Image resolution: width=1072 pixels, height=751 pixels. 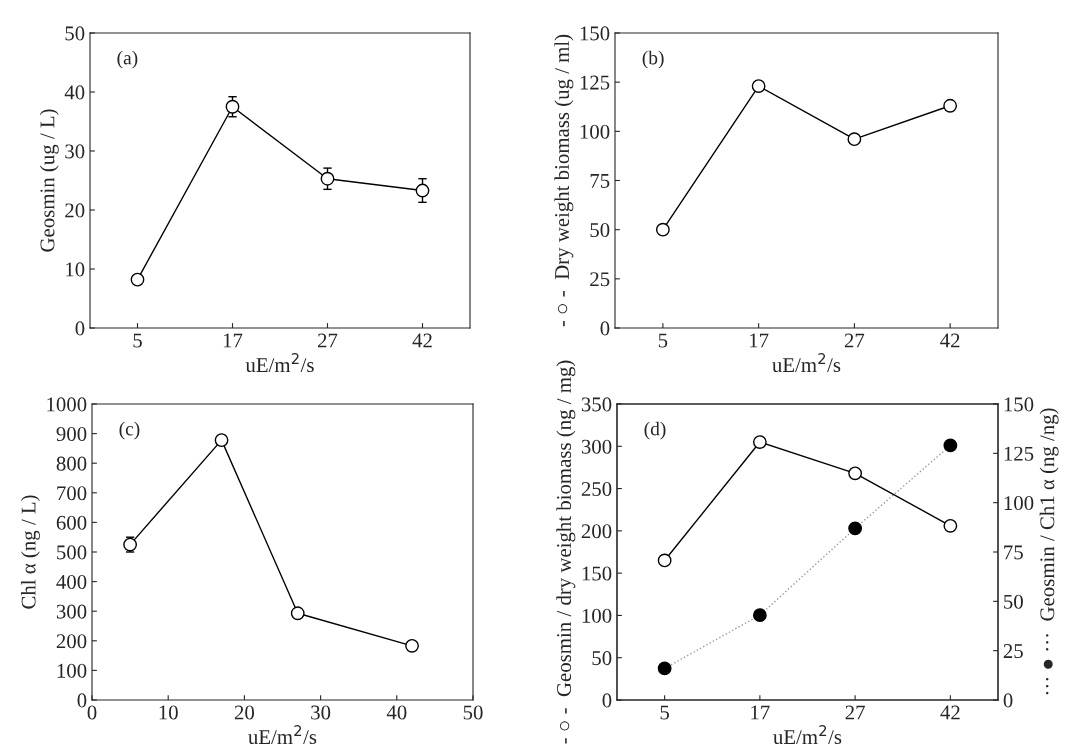 I want to click on x-tick-label: 0, so click(x=92, y=712).